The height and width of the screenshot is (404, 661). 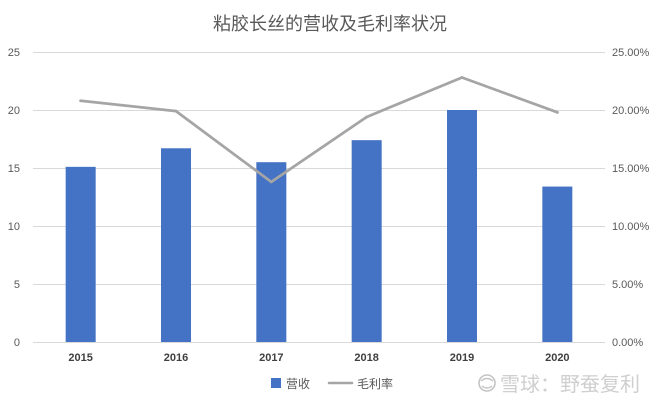 What do you see at coordinates (631, 227) in the screenshot?
I see `right-tick-label: 10.00%` at bounding box center [631, 227].